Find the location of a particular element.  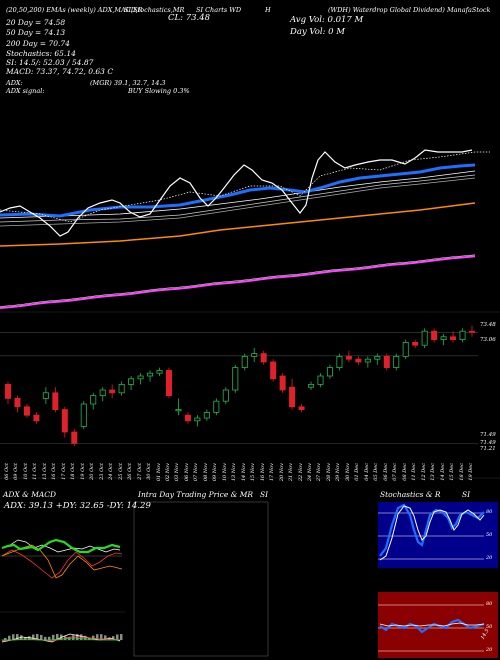

adx-label: ADX: is located at coordinates (14, 83).